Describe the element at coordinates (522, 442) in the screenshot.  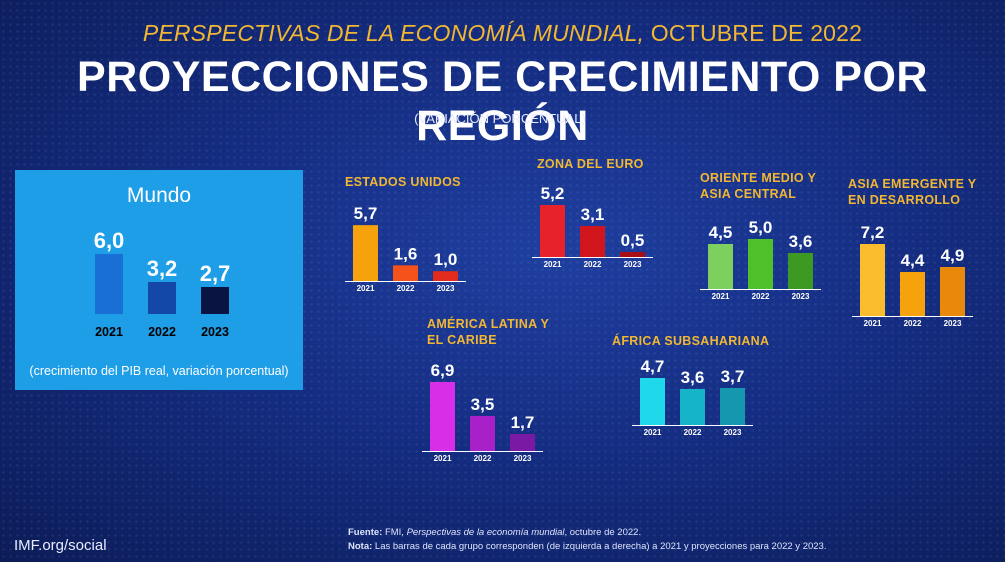
I see `bar-latam-2023` at that location.